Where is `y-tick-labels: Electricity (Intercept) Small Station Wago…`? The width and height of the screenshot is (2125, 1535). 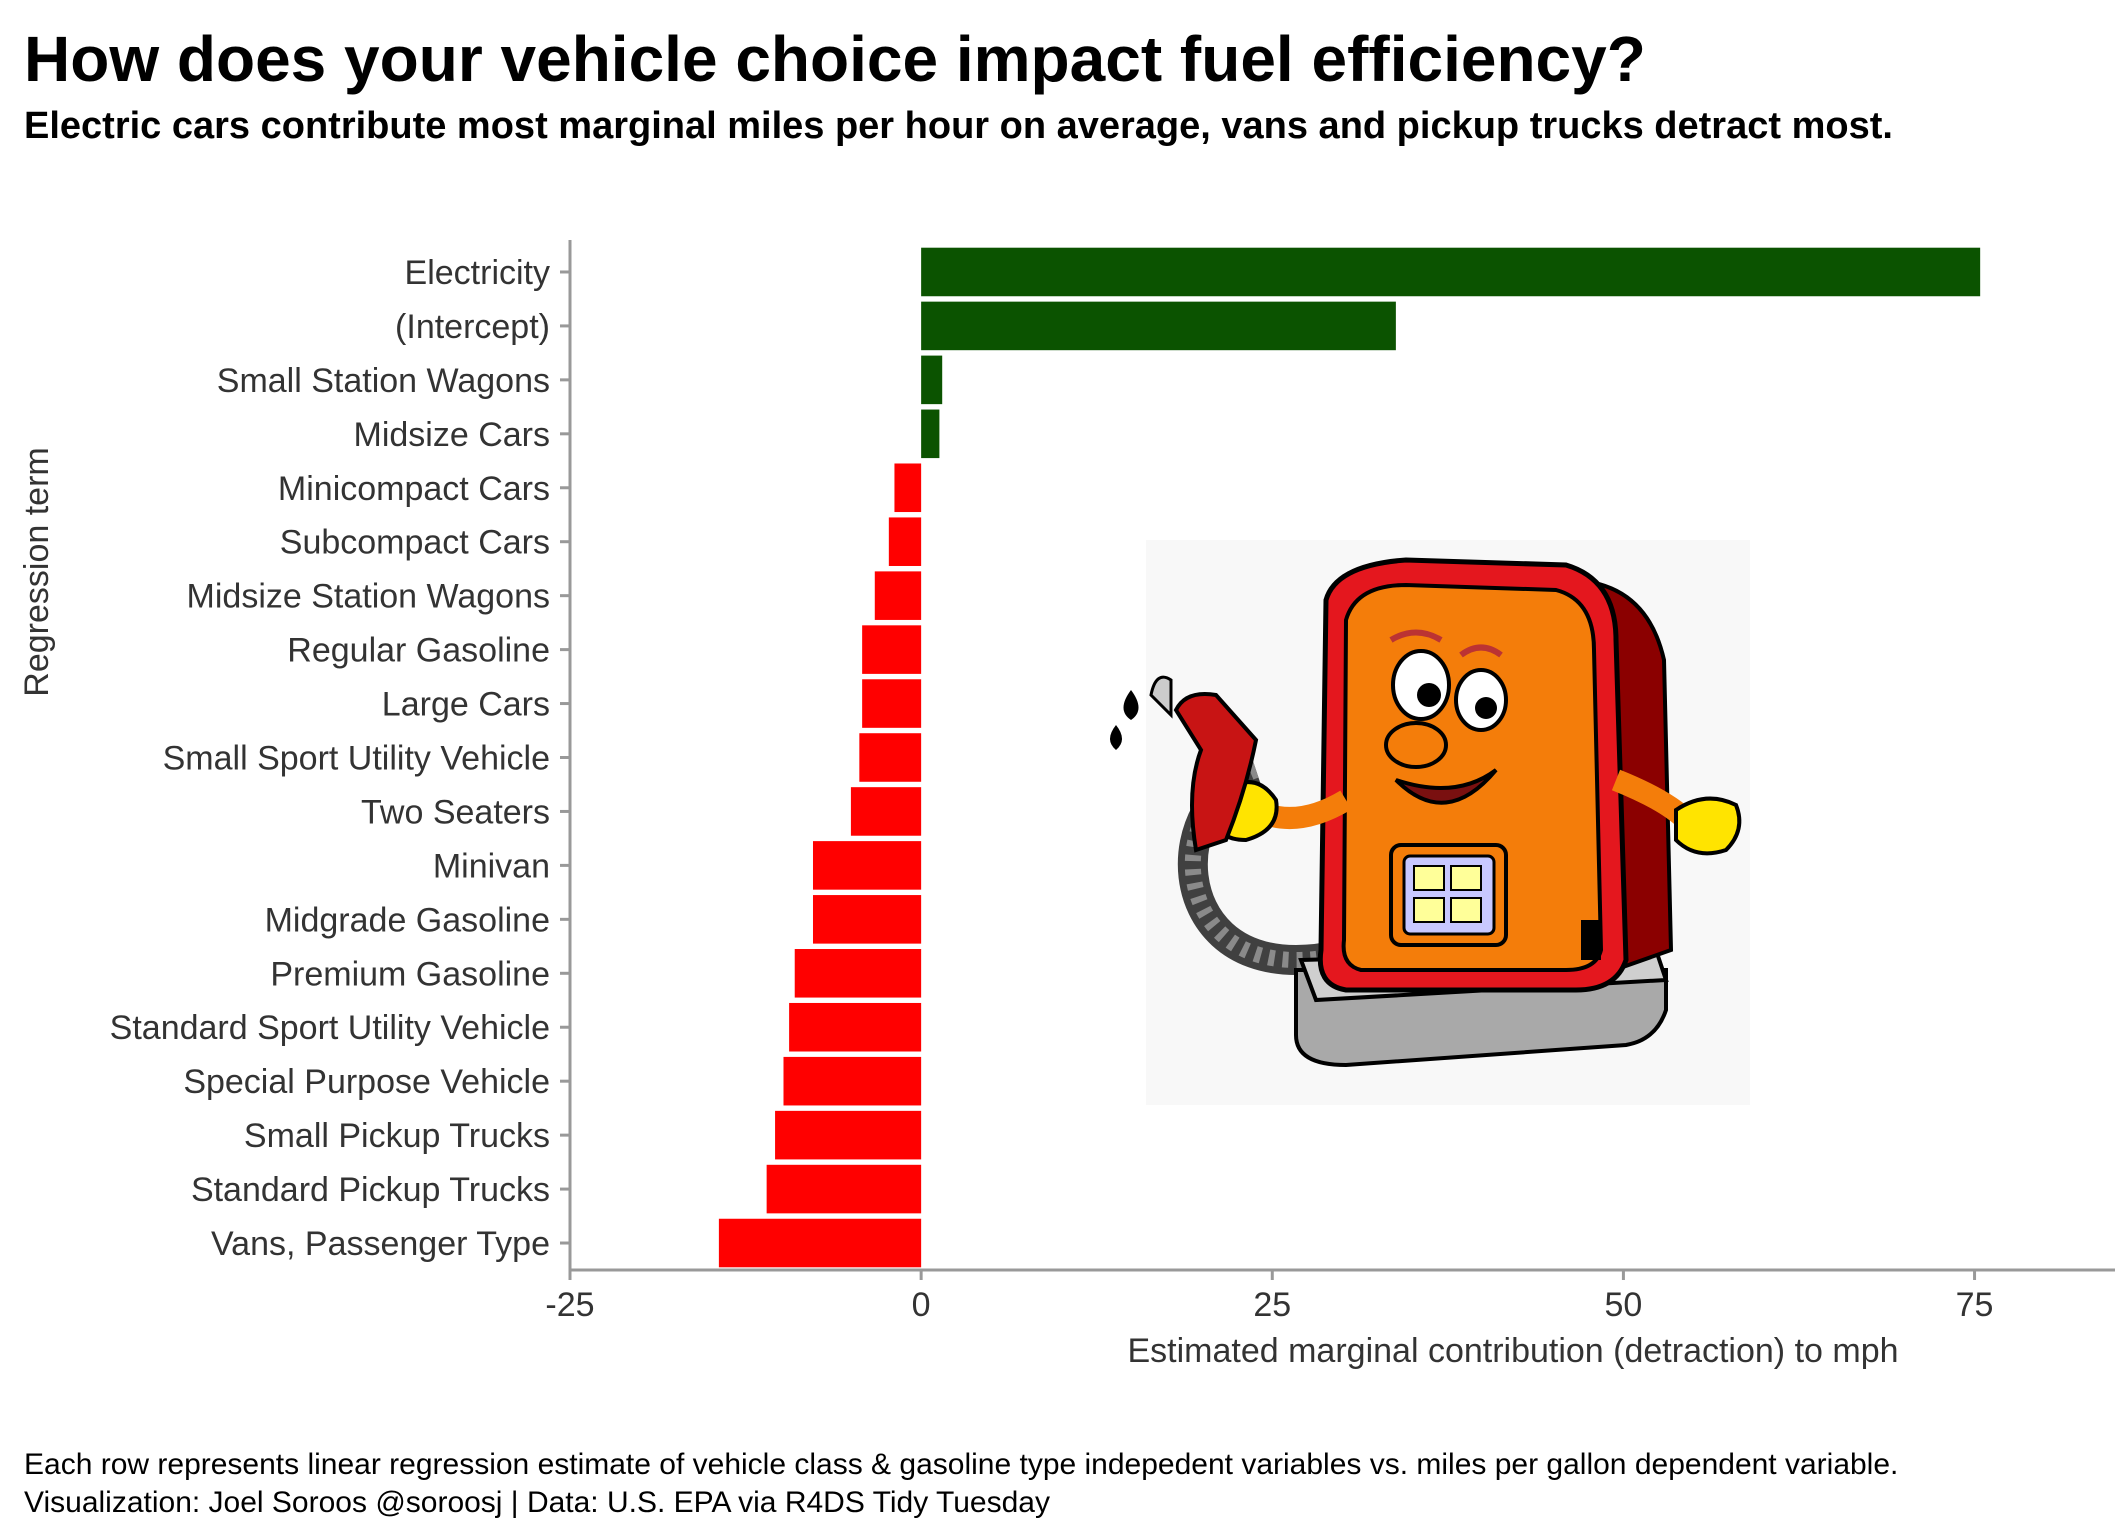 y-tick-labels: Electricity (Intercept) Small Station Wago… is located at coordinates (330, 758).